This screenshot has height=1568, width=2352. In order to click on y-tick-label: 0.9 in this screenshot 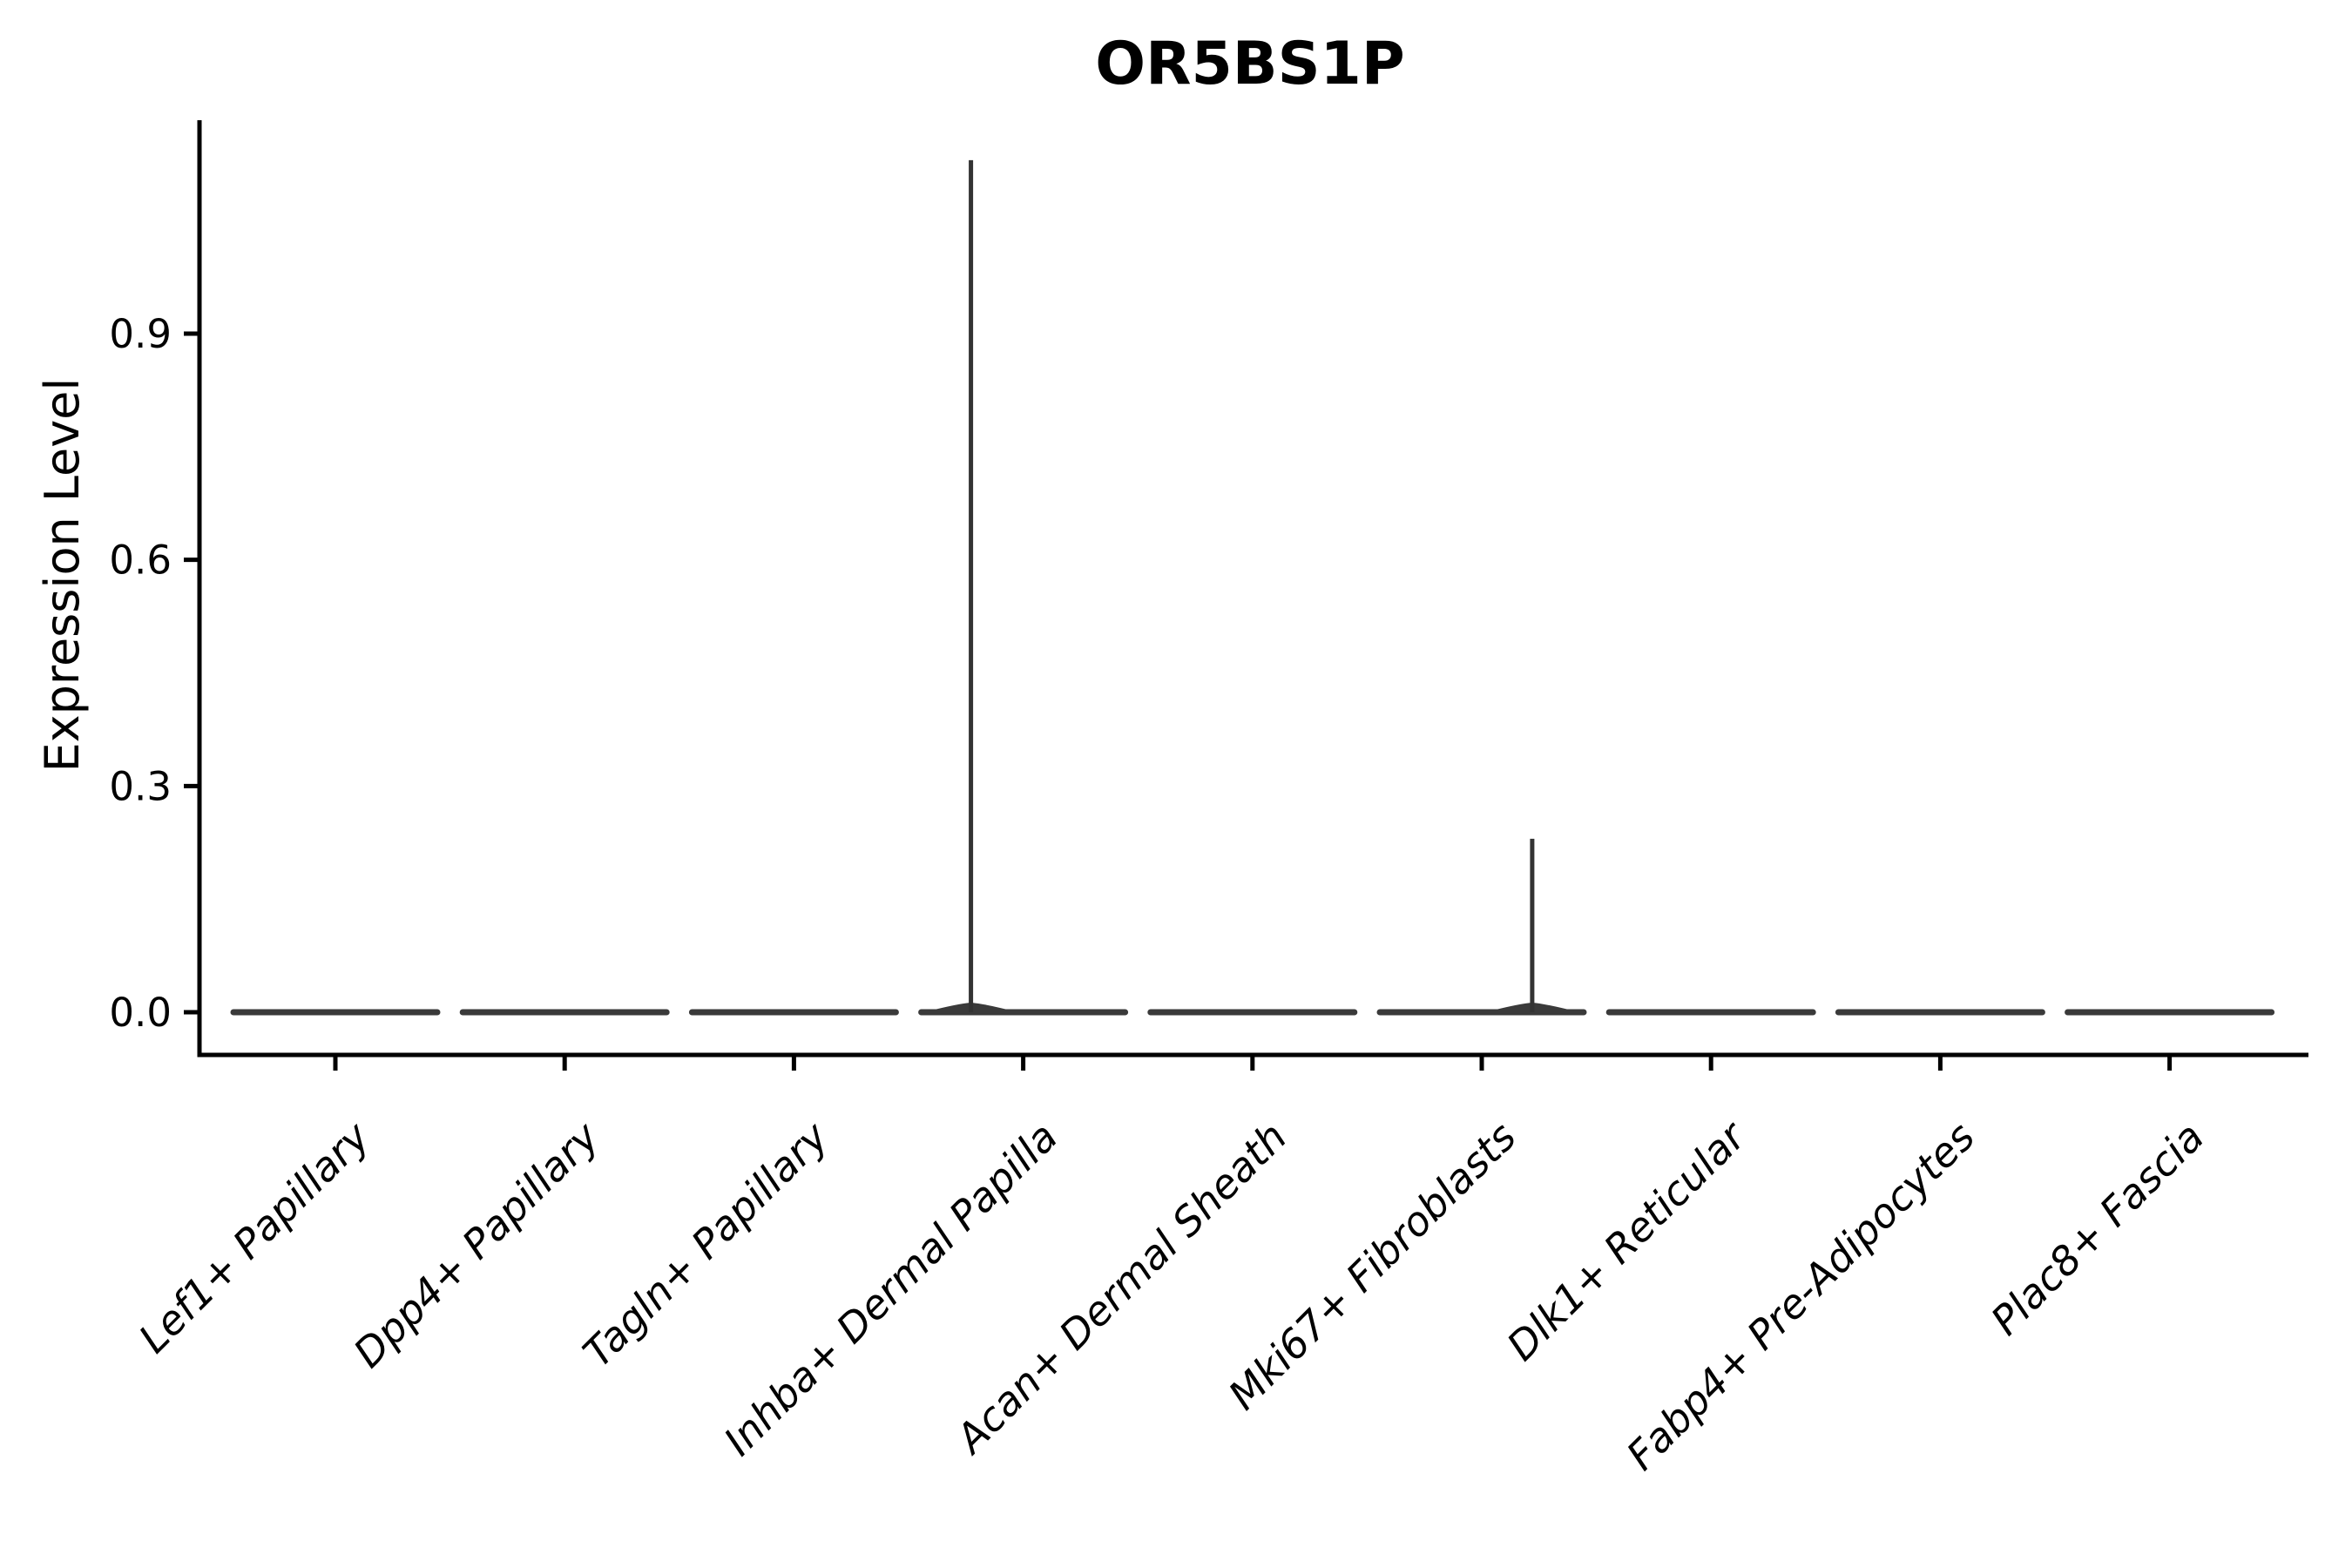, I will do `click(140, 334)`.